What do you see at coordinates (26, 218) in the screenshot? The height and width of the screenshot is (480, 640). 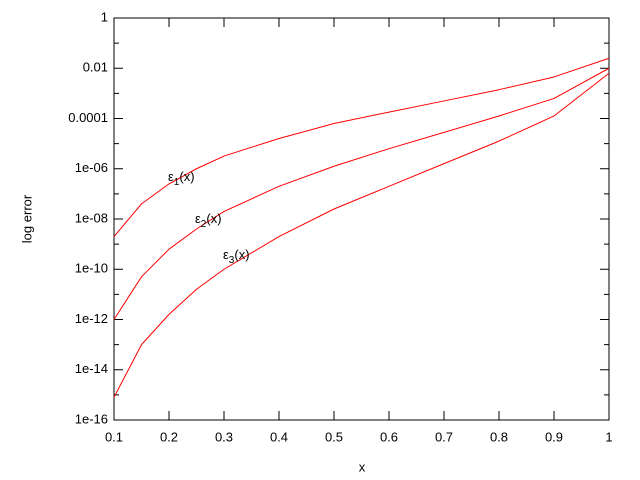 I see `y-axis-label: log error` at bounding box center [26, 218].